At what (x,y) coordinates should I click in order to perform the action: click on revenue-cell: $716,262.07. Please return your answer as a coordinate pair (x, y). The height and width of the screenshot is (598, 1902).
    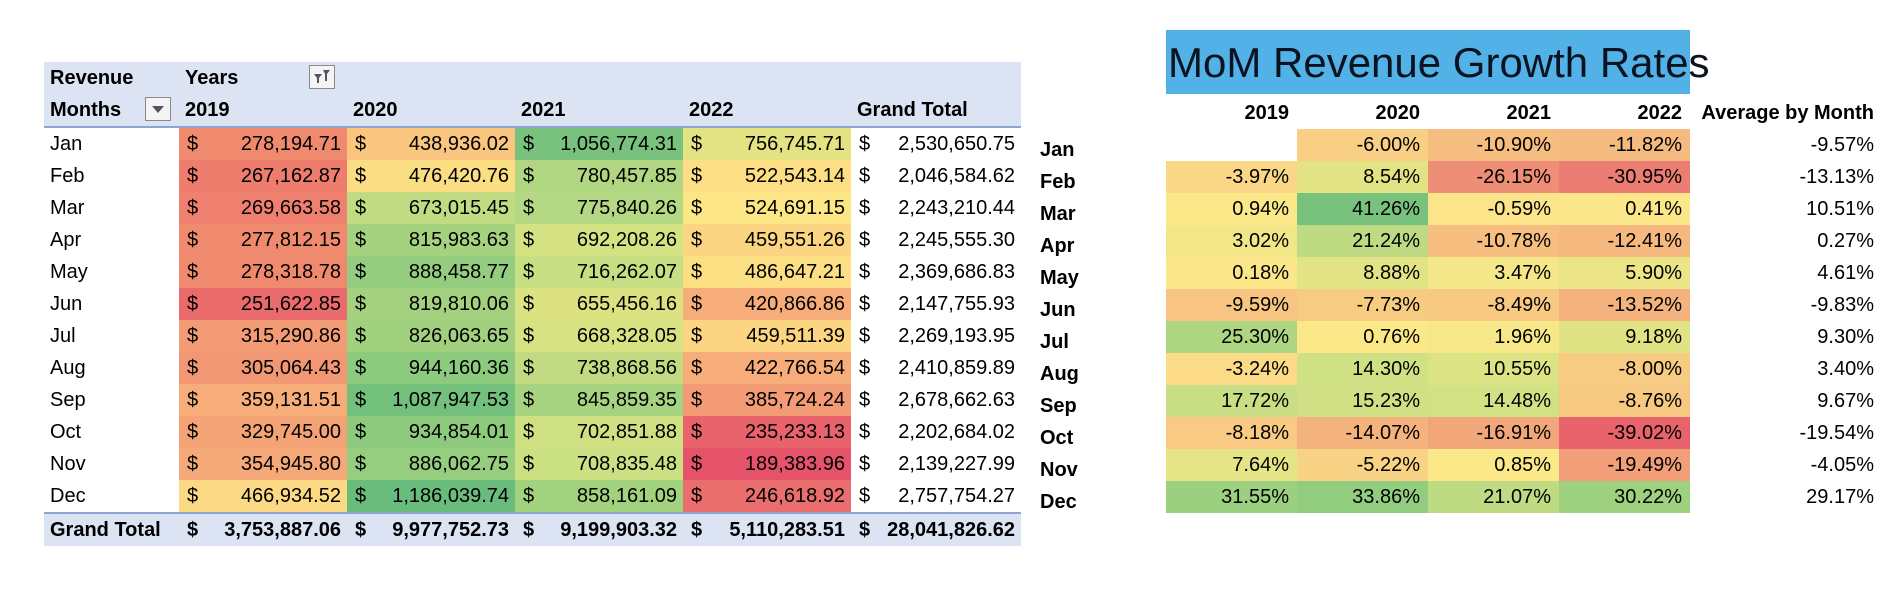
    Looking at the image, I should click on (599, 272).